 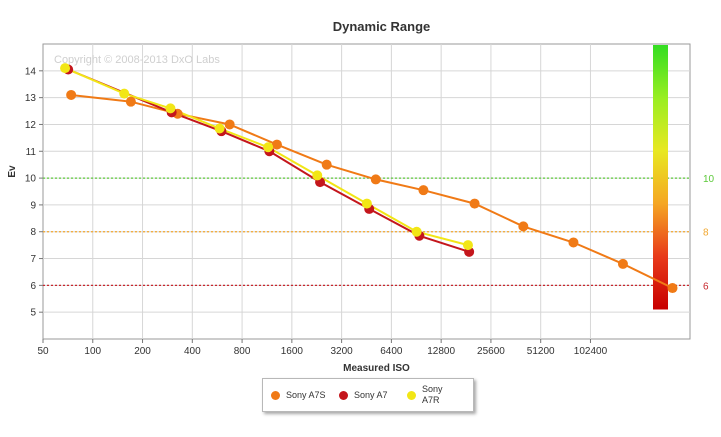 What do you see at coordinates (242, 351) in the screenshot?
I see `x-tick-label: 800` at bounding box center [242, 351].